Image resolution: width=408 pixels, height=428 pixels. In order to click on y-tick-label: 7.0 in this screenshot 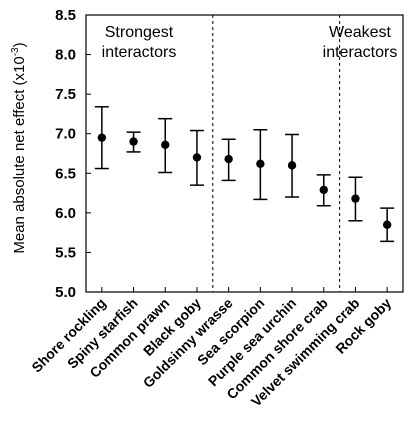, I will do `click(65, 134)`.